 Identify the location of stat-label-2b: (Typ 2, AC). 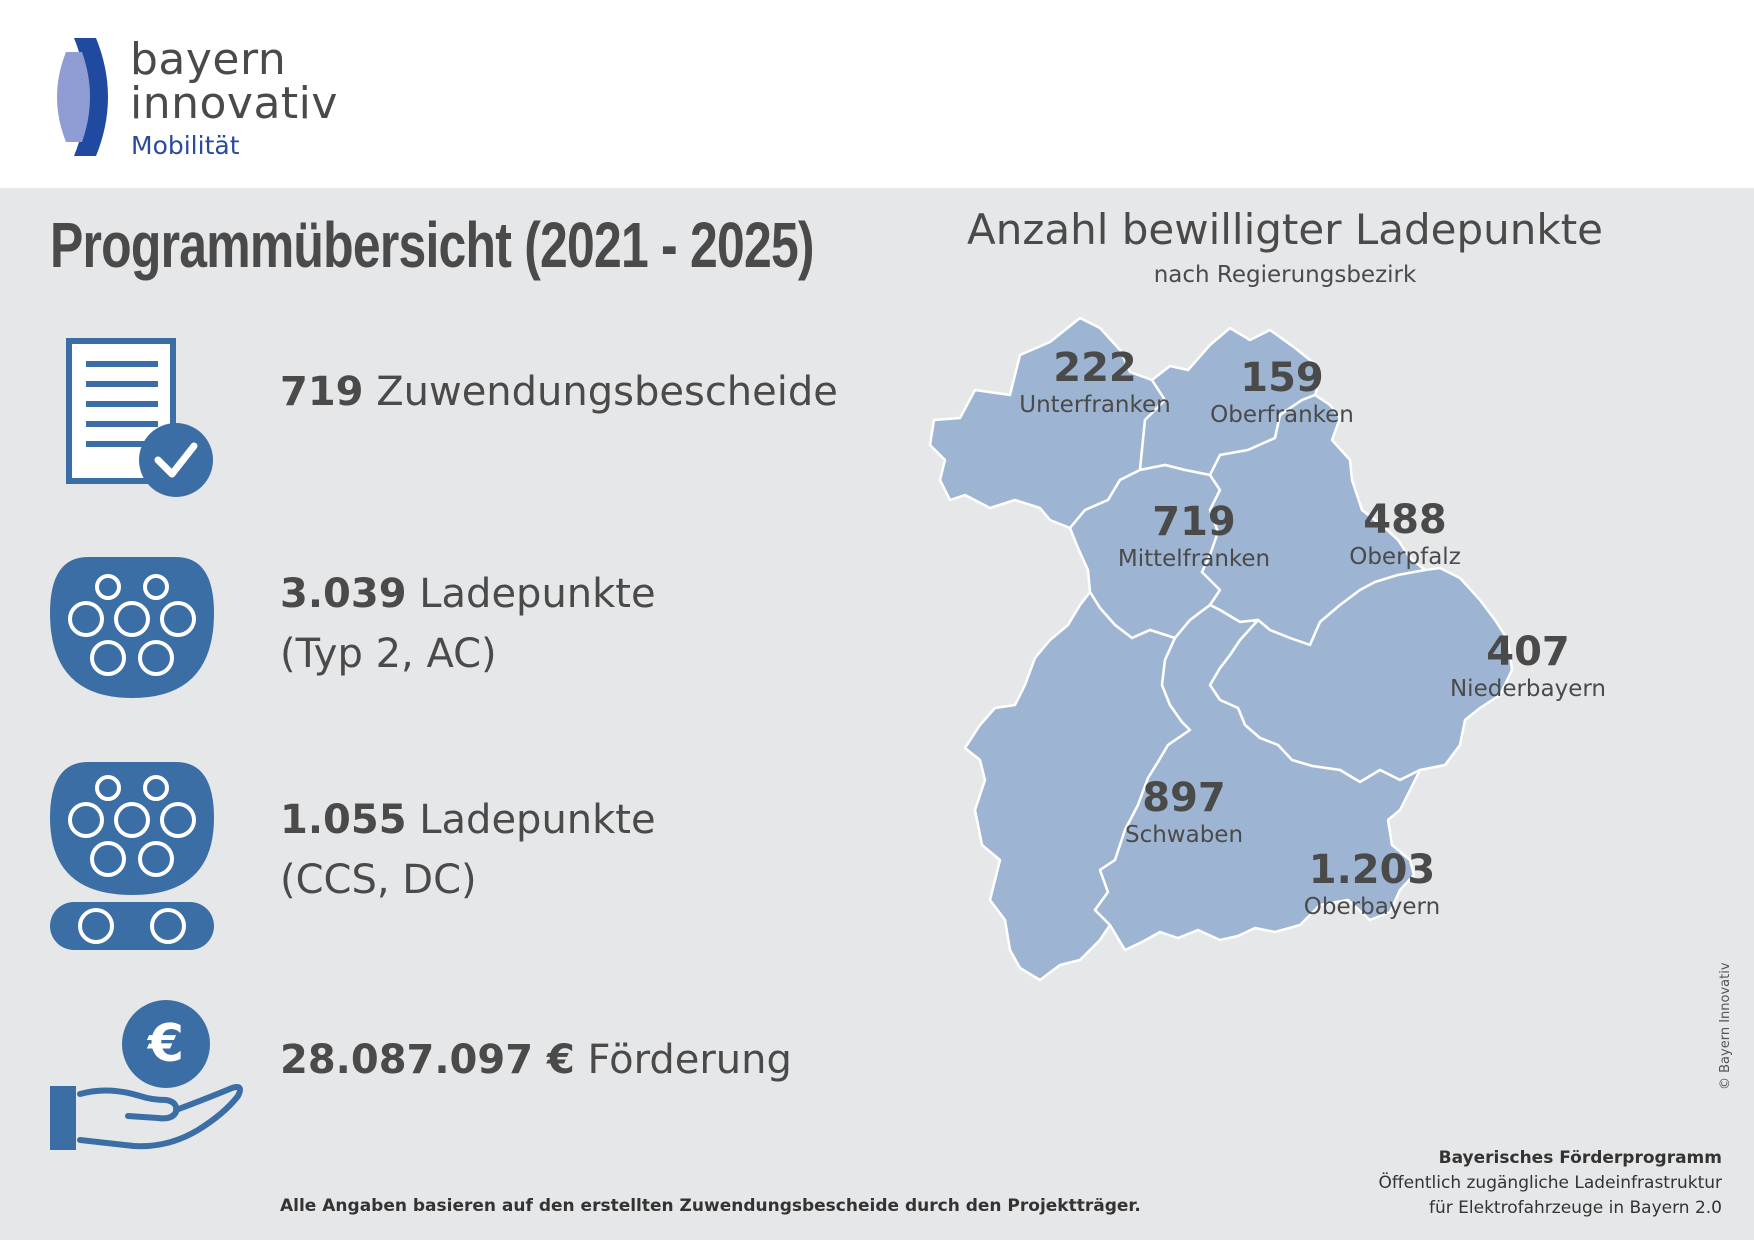
(388, 654).